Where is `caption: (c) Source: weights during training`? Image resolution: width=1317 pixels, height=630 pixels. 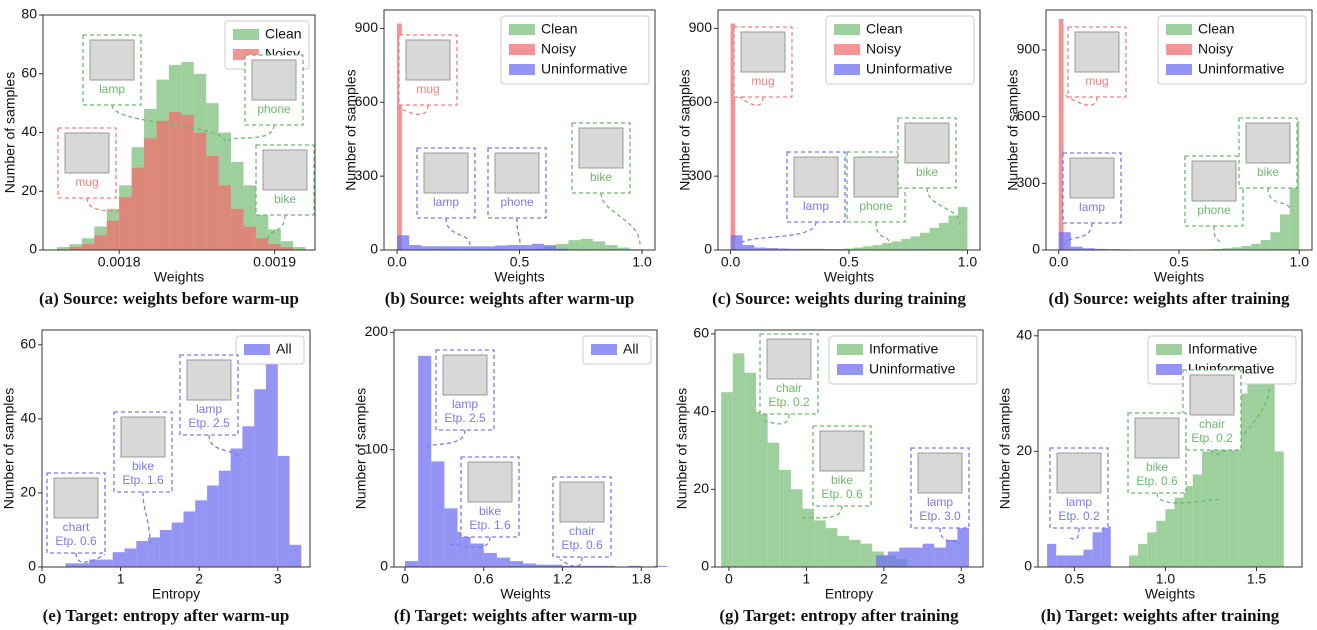 caption: (c) Source: weights during training is located at coordinates (839, 298).